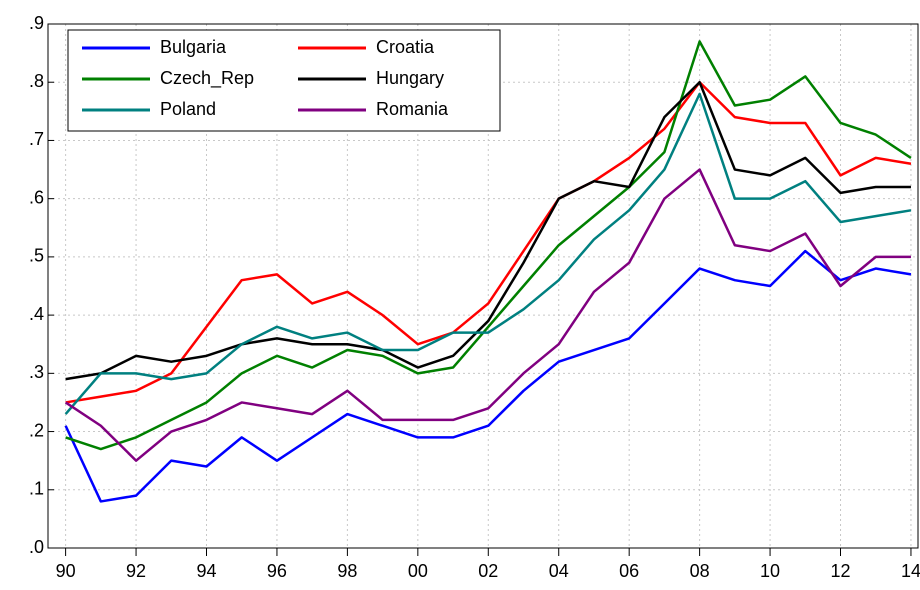  What do you see at coordinates (910, 571) in the screenshot?
I see `x-tick-label: 14` at bounding box center [910, 571].